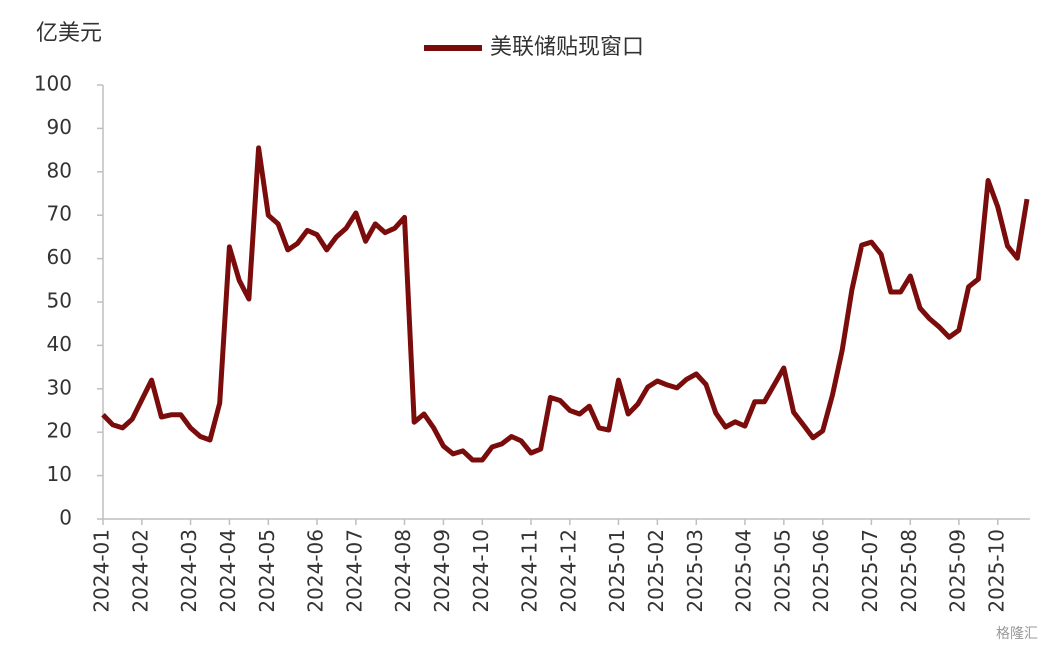 This screenshot has height=652, width=1051. I want to click on x-tick-label: 2025-02, so click(656, 571).